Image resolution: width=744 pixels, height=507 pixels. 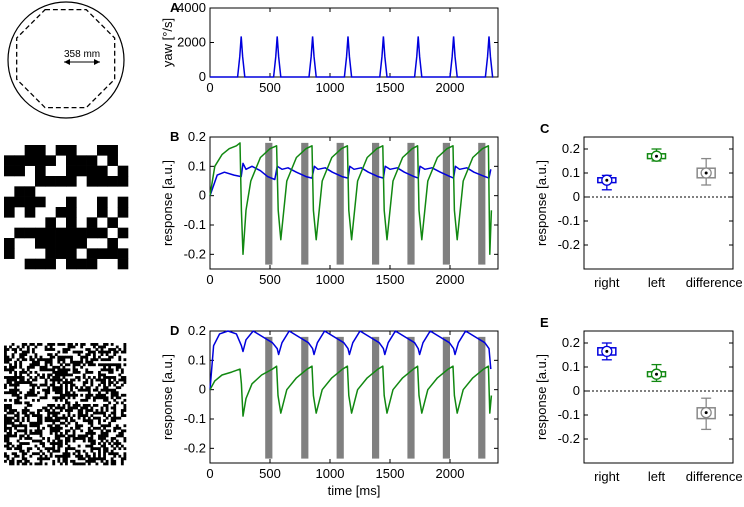 I want to click on panel-label: B, so click(x=174, y=136).